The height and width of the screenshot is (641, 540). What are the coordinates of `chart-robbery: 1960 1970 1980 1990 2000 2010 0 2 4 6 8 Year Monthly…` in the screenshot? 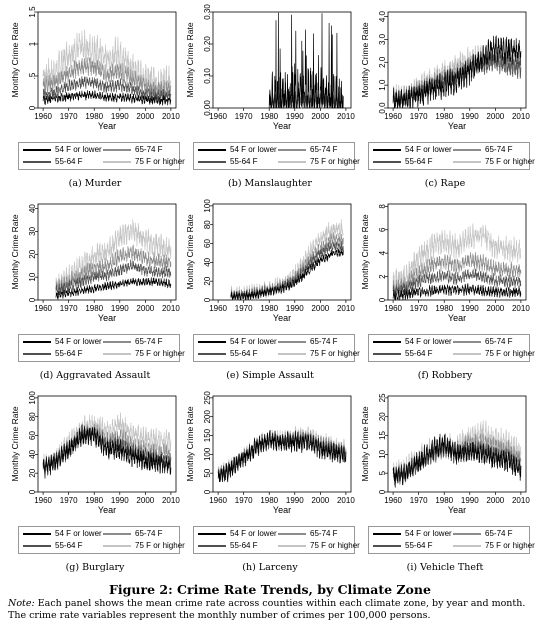 It's located at (445, 263).